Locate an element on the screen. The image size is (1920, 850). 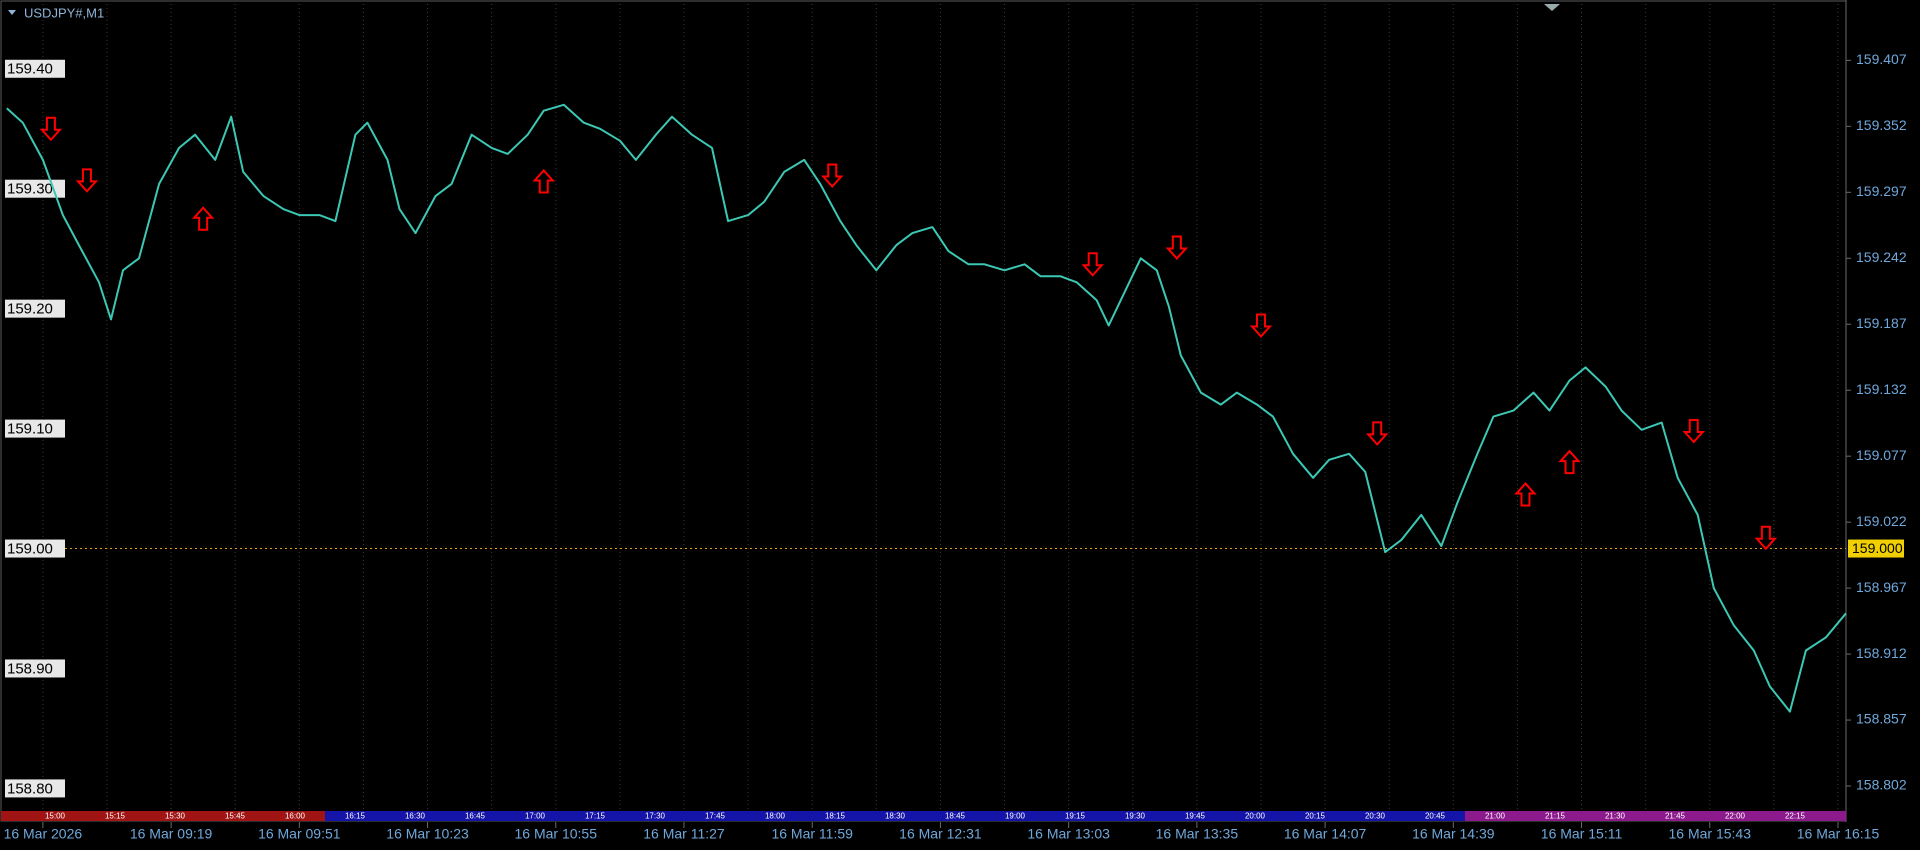
session-label: 20:30 is located at coordinates (1375, 816).